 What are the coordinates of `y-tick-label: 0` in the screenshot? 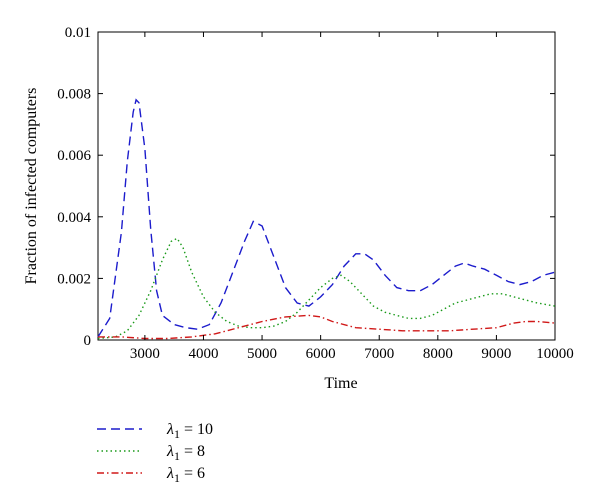 It's located at (88, 341).